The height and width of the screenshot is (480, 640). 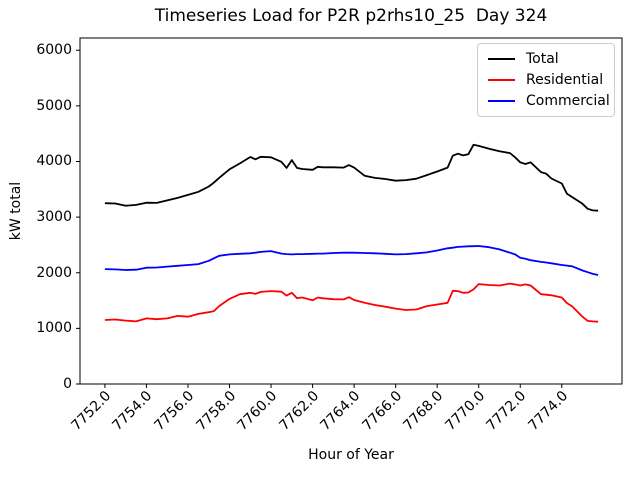 What do you see at coordinates (351, 260) in the screenshot?
I see `series-line-commercial` at bounding box center [351, 260].